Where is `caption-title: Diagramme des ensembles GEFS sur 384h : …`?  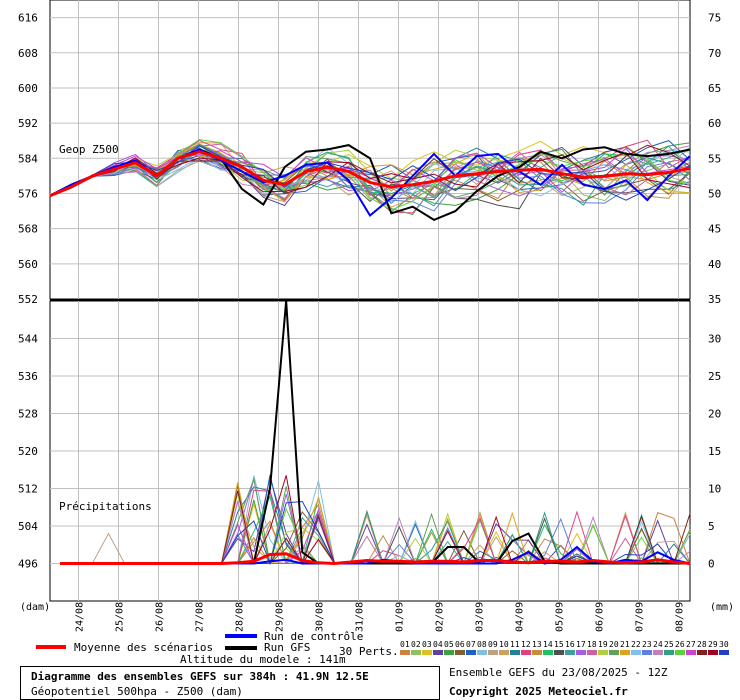 caption-title: Diagramme des ensembles GEFS sur 384h : … is located at coordinates (200, 676).